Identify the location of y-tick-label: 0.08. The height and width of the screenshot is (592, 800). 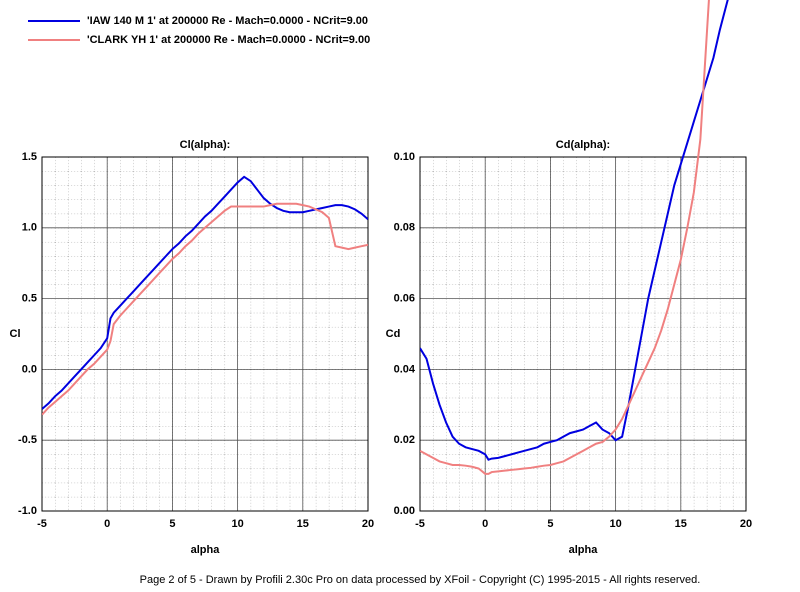
(404, 228).